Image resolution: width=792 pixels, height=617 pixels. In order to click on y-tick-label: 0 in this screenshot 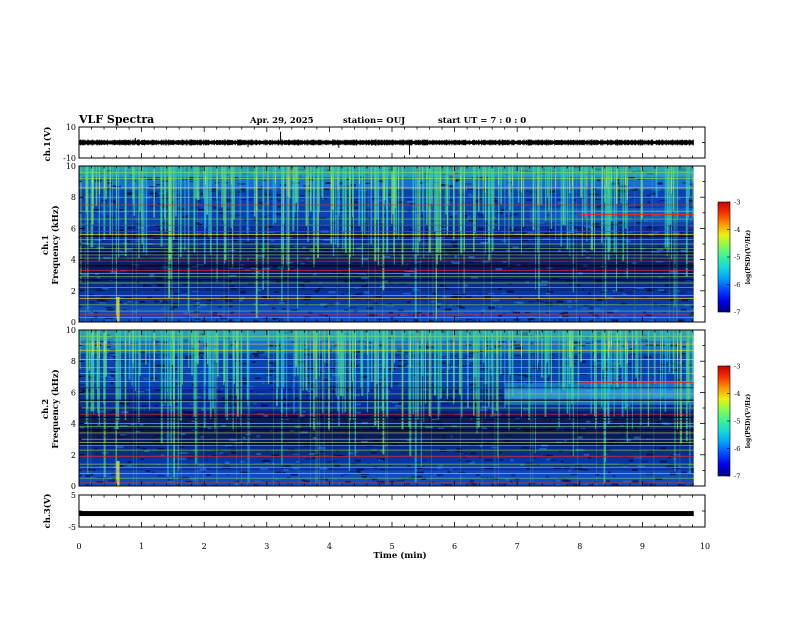, I will do `click(73, 322)`.